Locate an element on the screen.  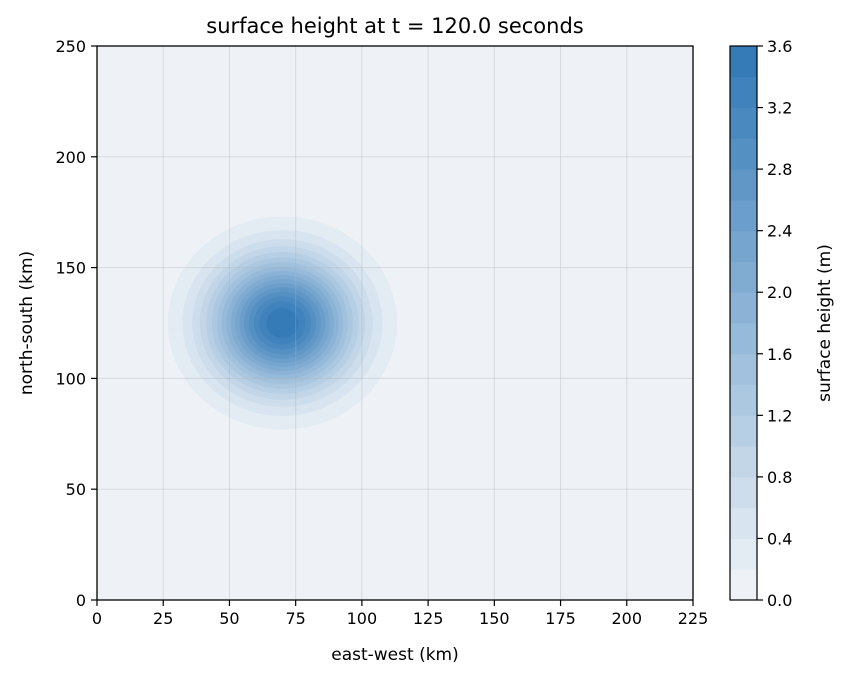
colorbar: 0.0 0.4 0.8 1.2 1.6 2.0 2.4 2.8 3.2 3.6 is located at coordinates (760, 323).